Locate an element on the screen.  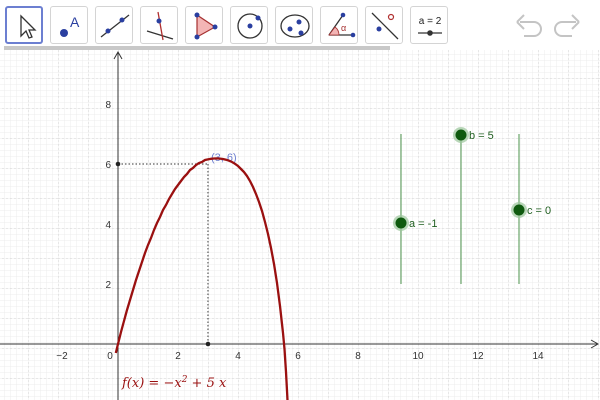
x-tick-label: 6 is located at coordinates (298, 356).